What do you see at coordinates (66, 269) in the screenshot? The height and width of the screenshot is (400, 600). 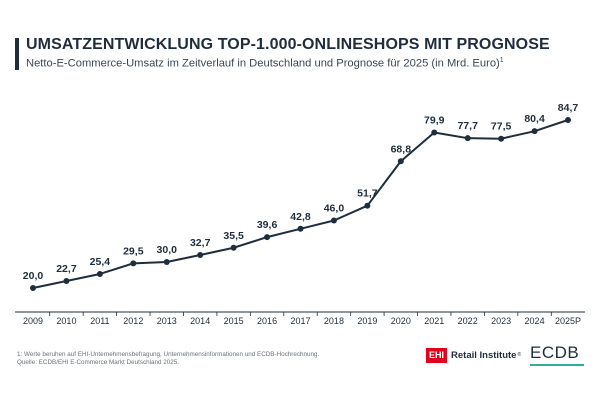 I see `data-label: 22,7` at bounding box center [66, 269].